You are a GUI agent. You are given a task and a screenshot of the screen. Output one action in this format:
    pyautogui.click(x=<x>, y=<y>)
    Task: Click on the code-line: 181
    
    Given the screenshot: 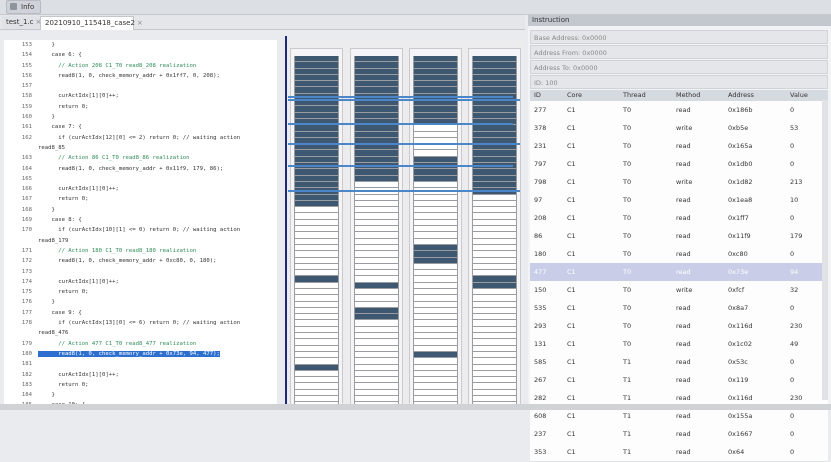 What is the action you would take?
    pyautogui.click(x=140, y=364)
    